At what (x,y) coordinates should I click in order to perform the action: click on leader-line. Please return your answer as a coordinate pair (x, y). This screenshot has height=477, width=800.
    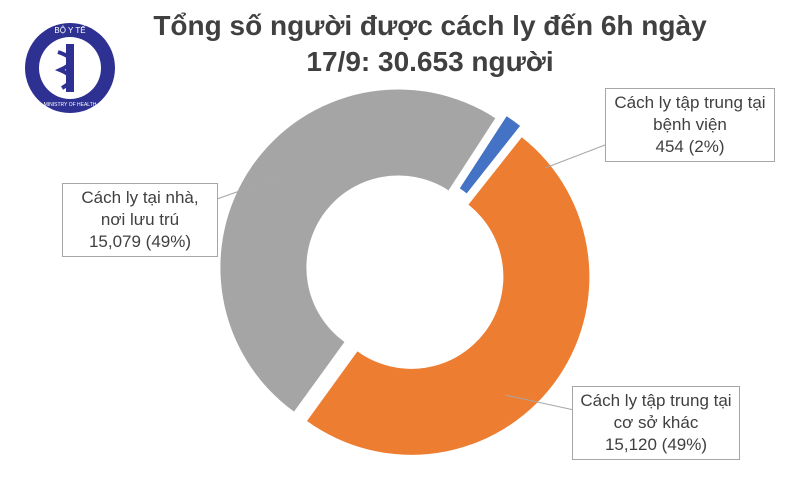
    Looking at the image, I should click on (539, 402).